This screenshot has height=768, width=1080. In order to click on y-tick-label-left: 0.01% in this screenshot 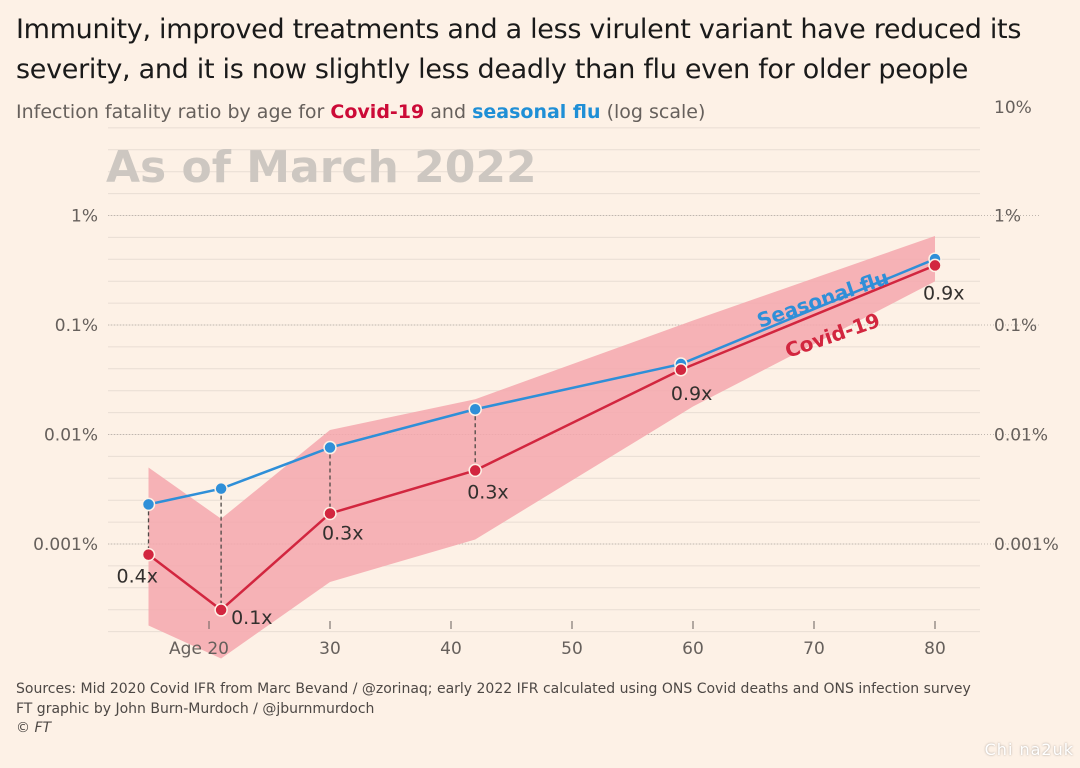, I will do `click(71, 436)`.